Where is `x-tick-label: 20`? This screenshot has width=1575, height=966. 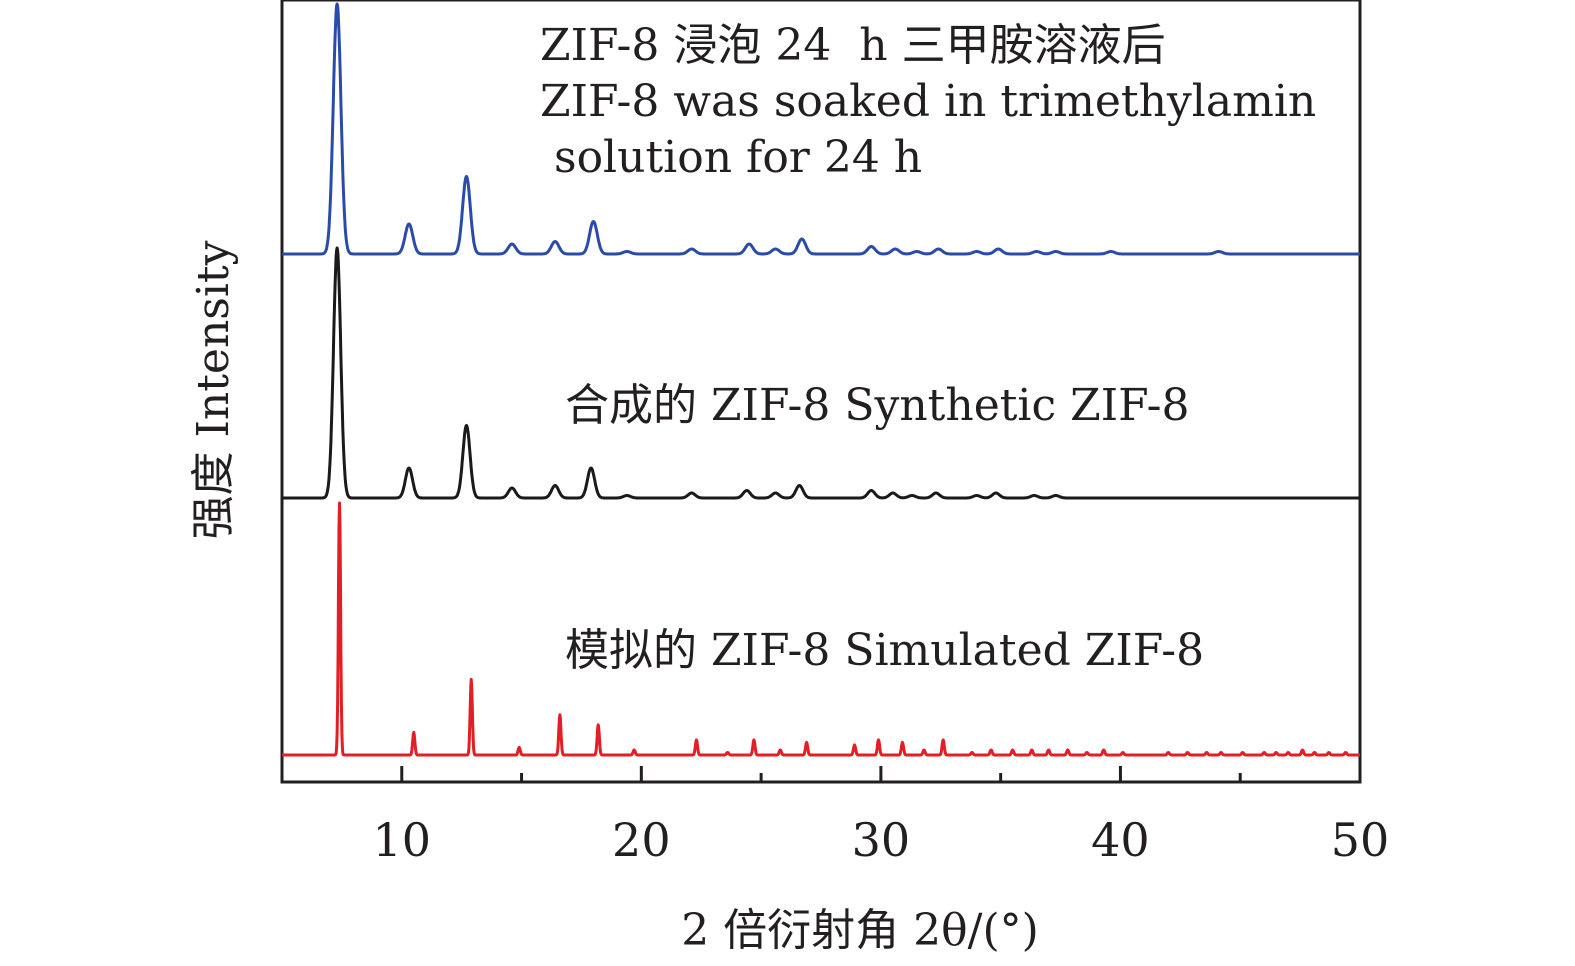 x-tick-label: 20 is located at coordinates (641, 840).